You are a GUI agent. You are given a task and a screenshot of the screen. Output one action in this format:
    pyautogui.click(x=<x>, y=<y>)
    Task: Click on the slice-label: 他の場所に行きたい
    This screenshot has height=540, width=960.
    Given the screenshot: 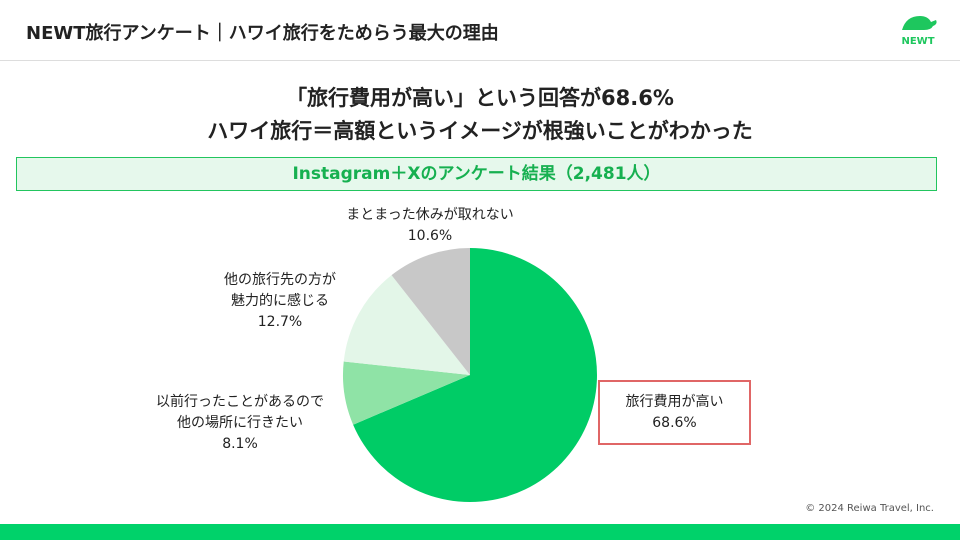 What is the action you would take?
    pyautogui.click(x=240, y=423)
    